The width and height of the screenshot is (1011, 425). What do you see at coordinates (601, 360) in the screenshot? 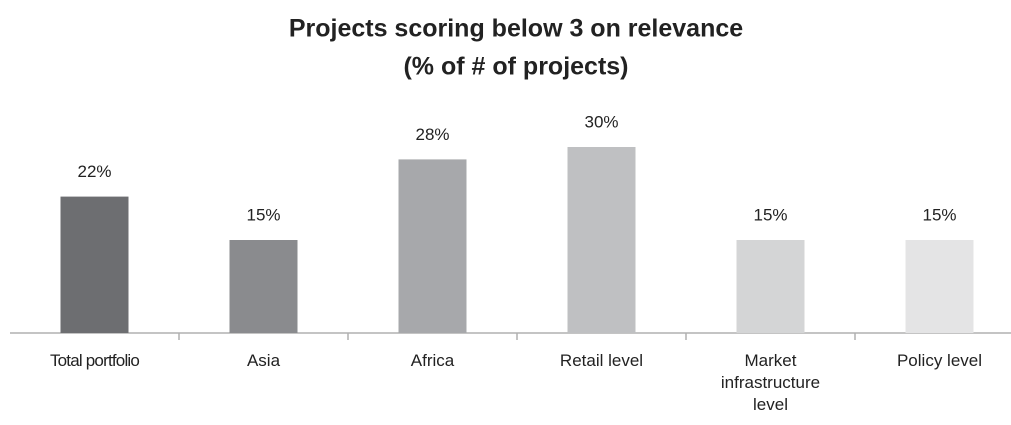
I see `x-tick-label: Retail level` at bounding box center [601, 360].